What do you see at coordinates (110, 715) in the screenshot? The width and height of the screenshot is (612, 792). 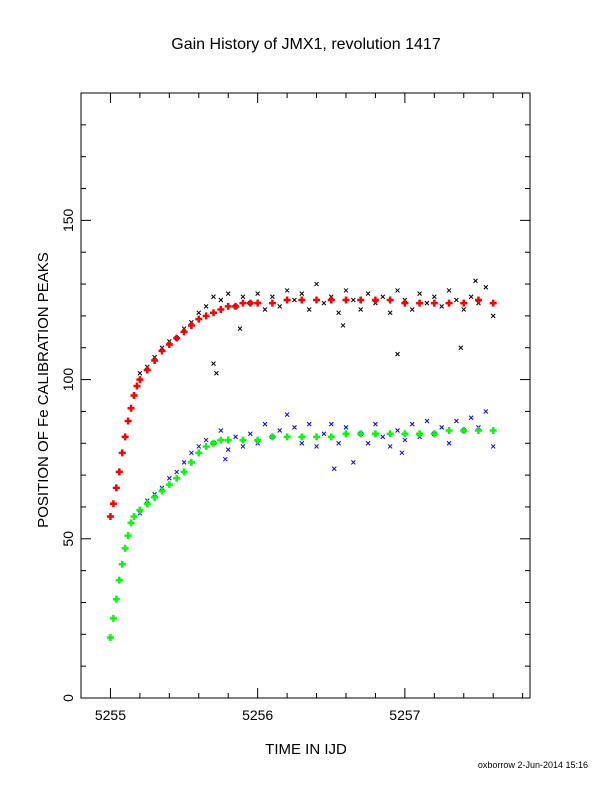 I see `x-tick-label: 5255` at bounding box center [110, 715].